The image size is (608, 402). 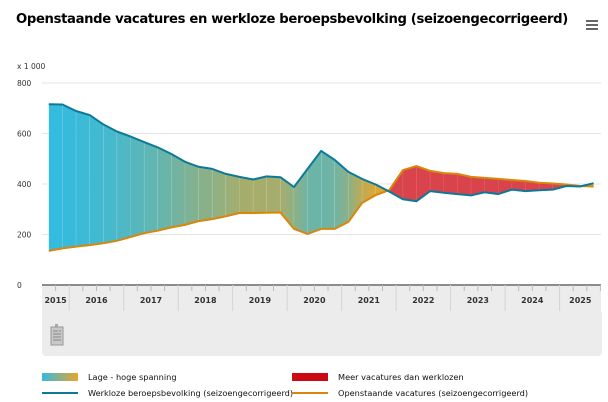 I want to click on x-tick-label: 2015, so click(x=55, y=300).